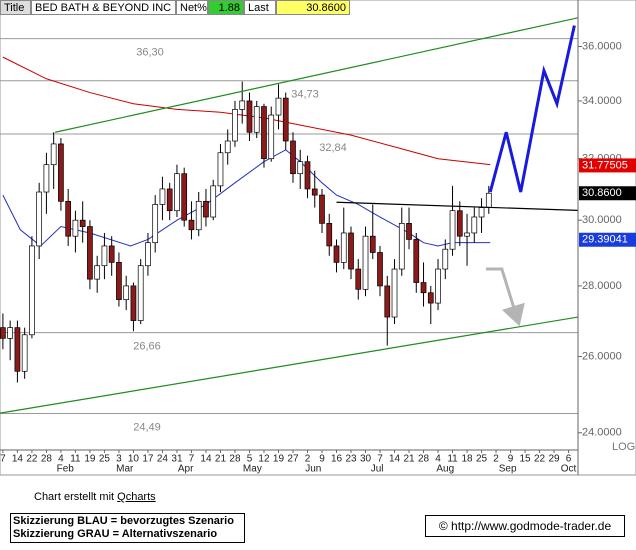 Image resolution: width=636 pixels, height=550 pixels. What do you see at coordinates (569, 469) in the screenshot?
I see `month-label: Oct` at bounding box center [569, 469].